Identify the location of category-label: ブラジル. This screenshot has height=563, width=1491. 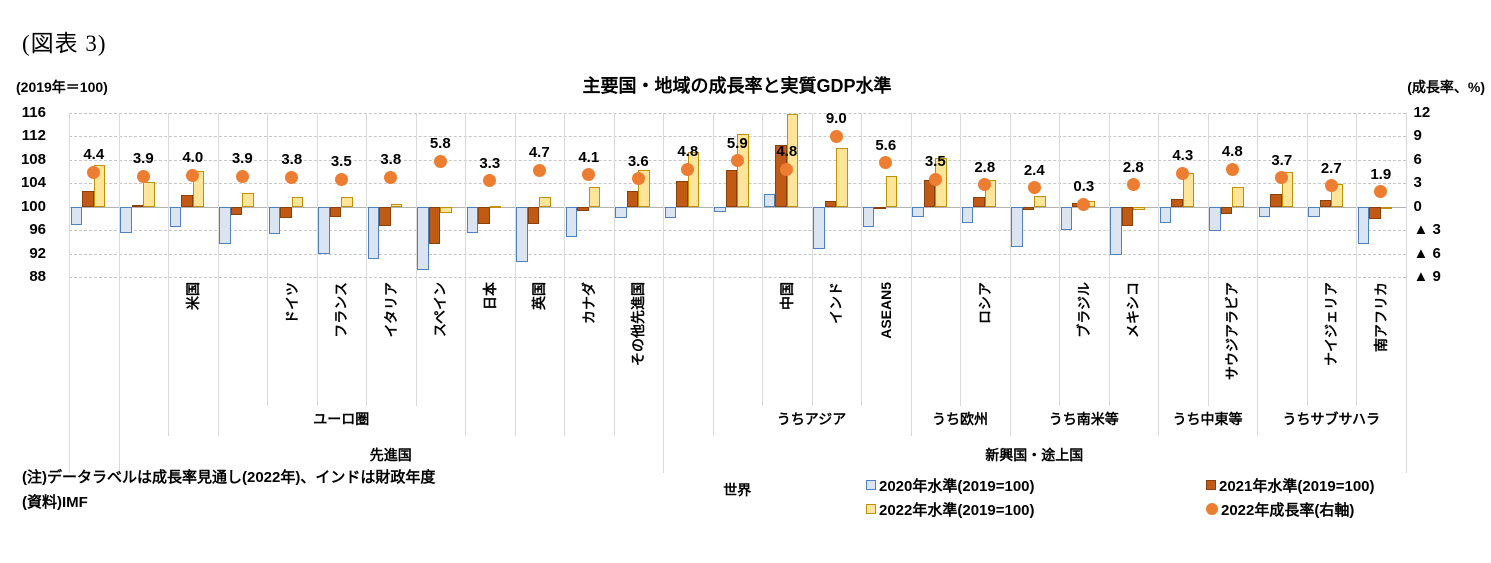
(1083, 310).